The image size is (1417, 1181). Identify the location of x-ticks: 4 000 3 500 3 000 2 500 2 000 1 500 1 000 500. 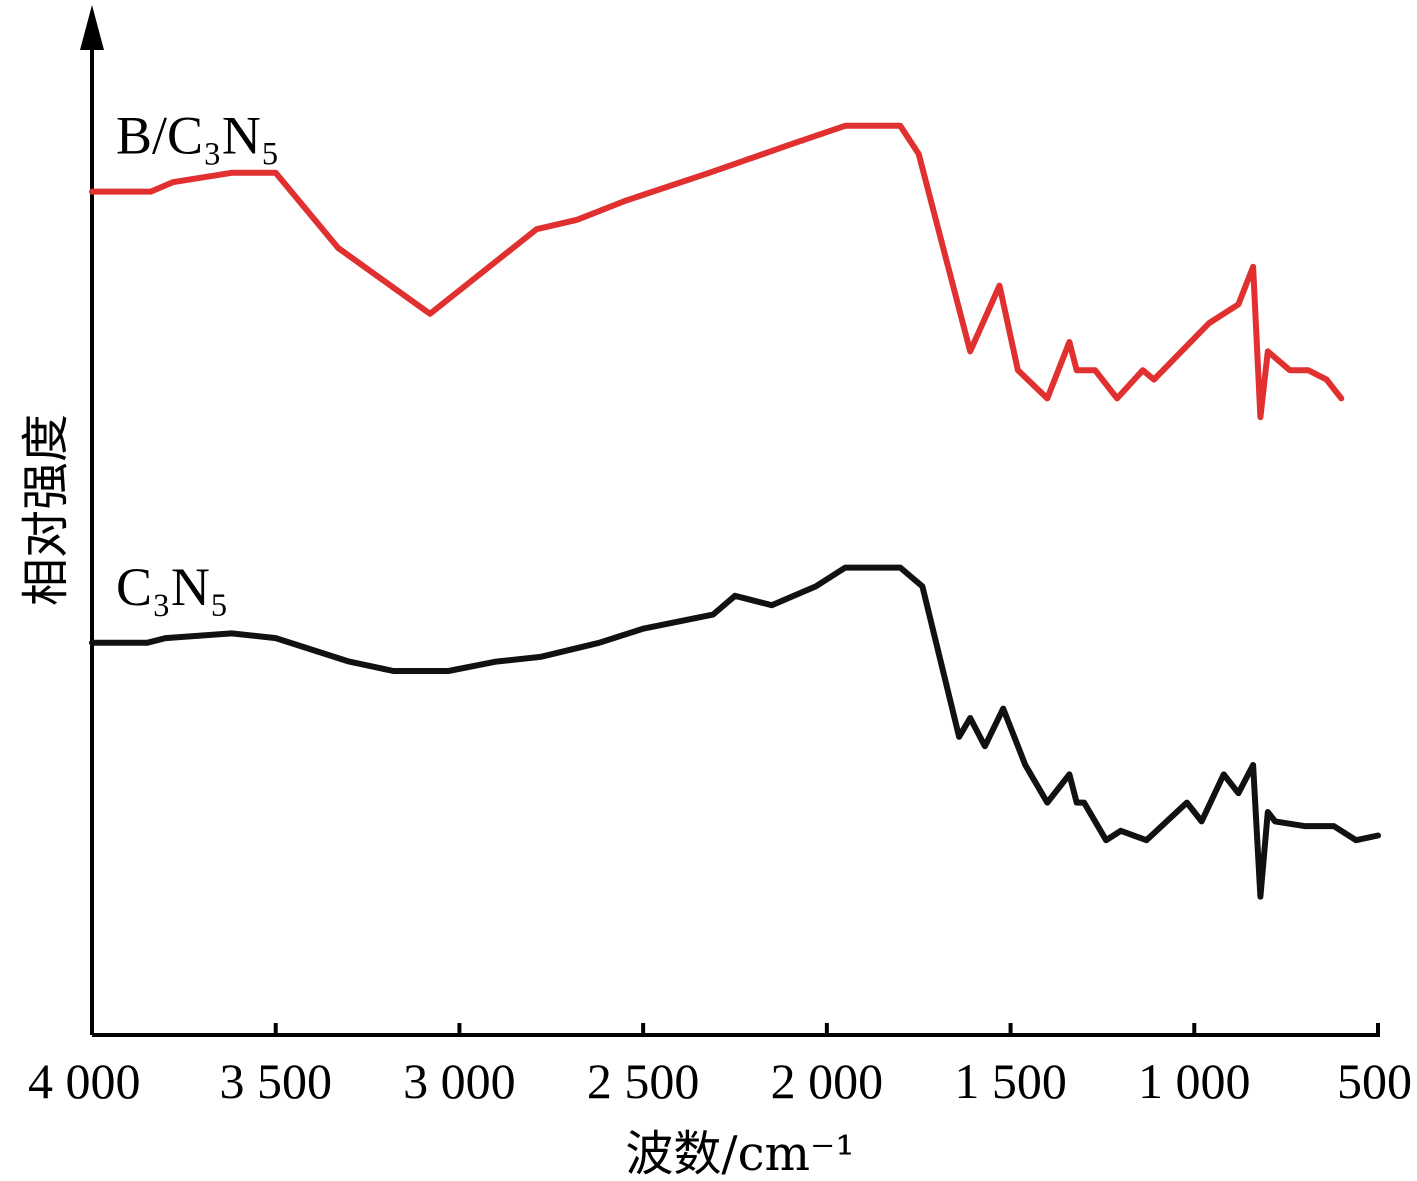
(720, 1066).